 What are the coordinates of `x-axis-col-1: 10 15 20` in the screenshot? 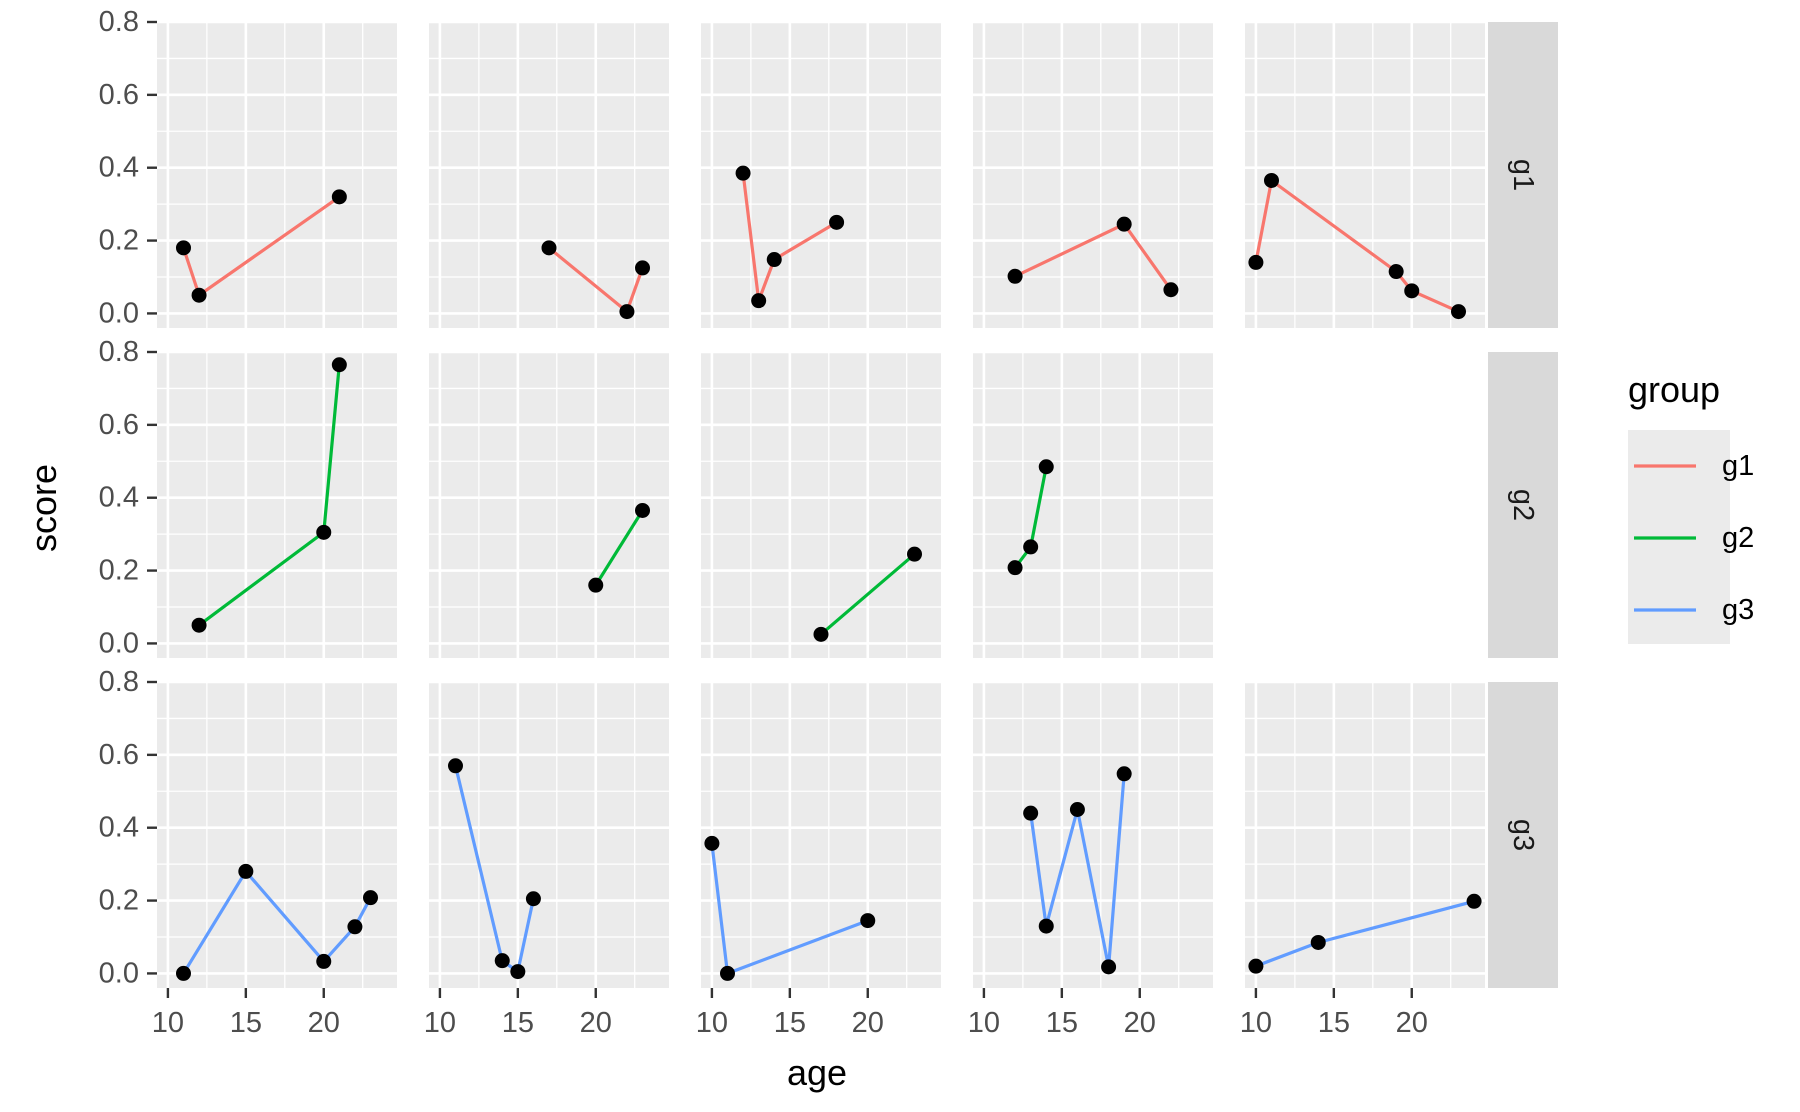 It's located at (246, 1013).